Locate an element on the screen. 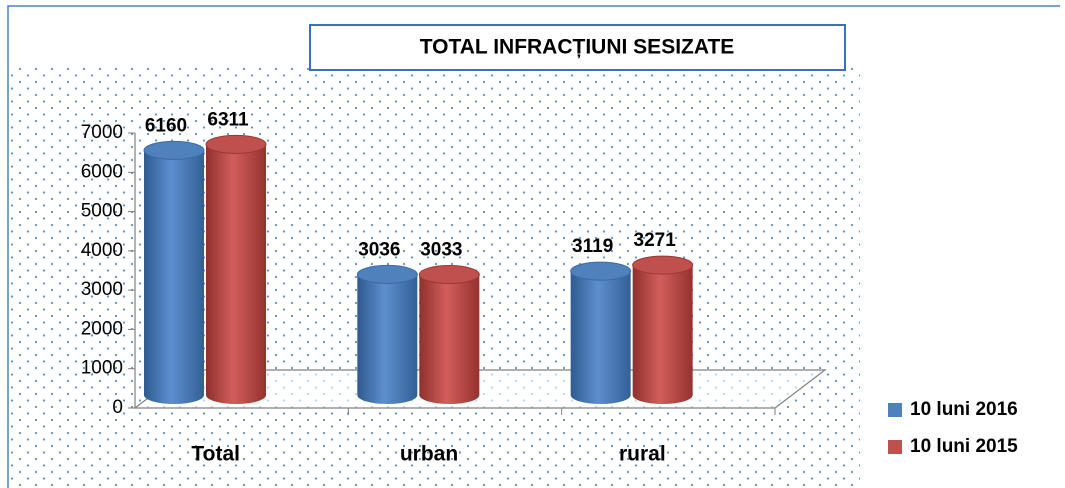 The image size is (1065, 488). value-label: 6160 is located at coordinates (166, 125).